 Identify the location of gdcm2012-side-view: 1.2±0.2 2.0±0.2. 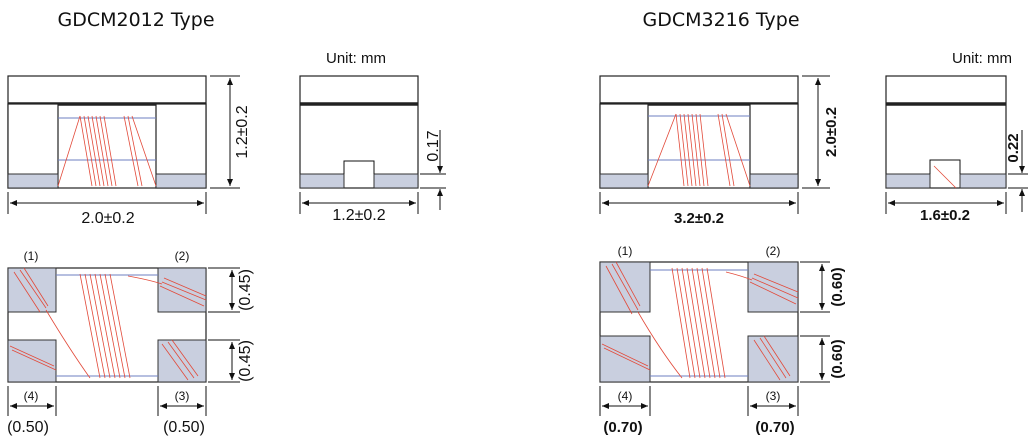
(129, 151).